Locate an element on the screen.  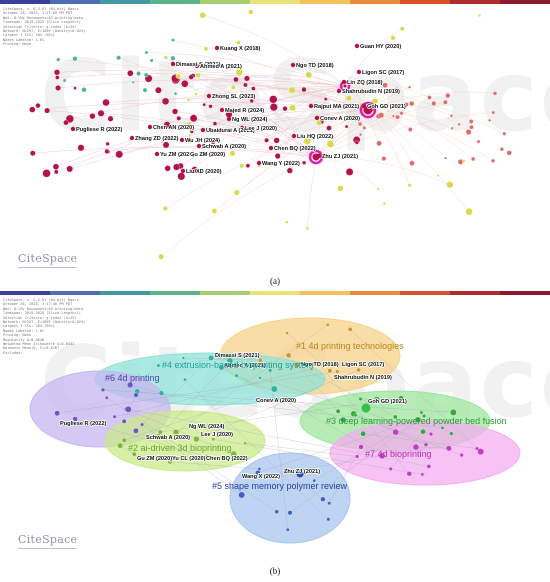
node-label: Rajput MA (2021) is located at coordinates (336, 107).